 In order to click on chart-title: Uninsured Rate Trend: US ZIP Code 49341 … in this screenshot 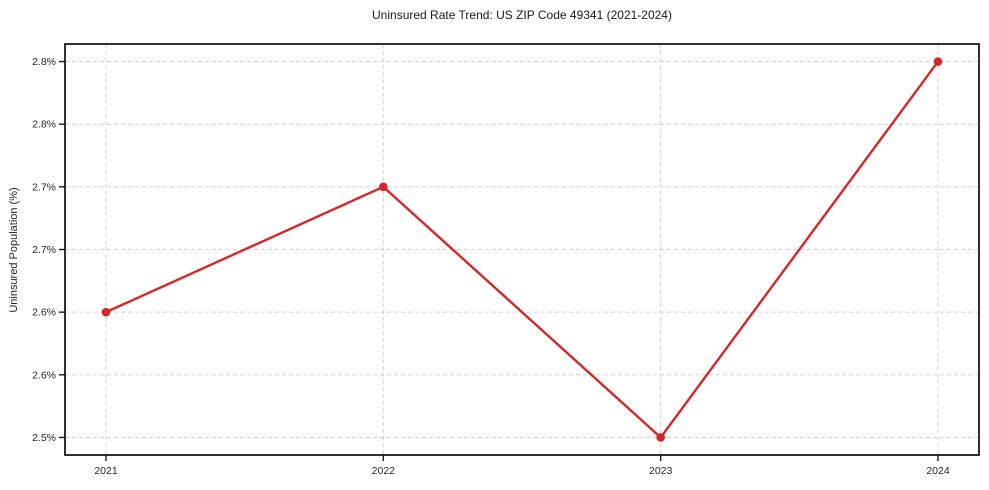, I will do `click(522, 15)`.